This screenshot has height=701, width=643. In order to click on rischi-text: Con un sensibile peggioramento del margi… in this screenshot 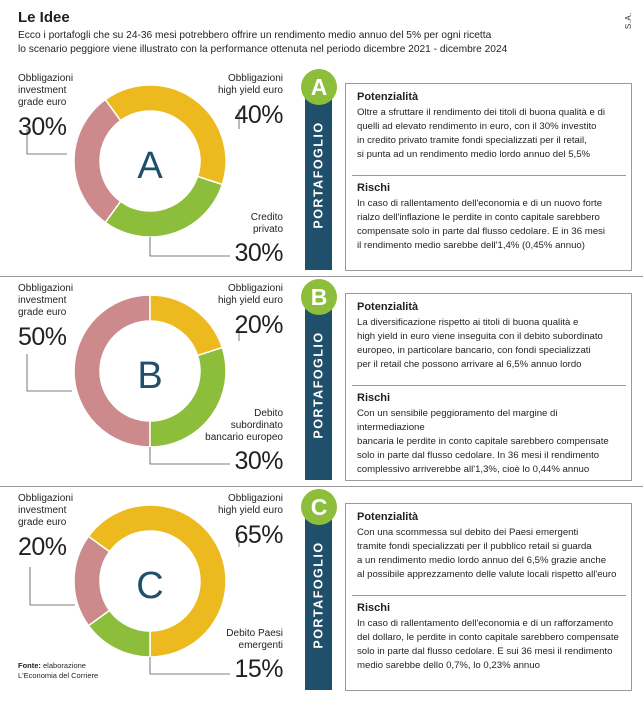, I will do `click(483, 441)`.